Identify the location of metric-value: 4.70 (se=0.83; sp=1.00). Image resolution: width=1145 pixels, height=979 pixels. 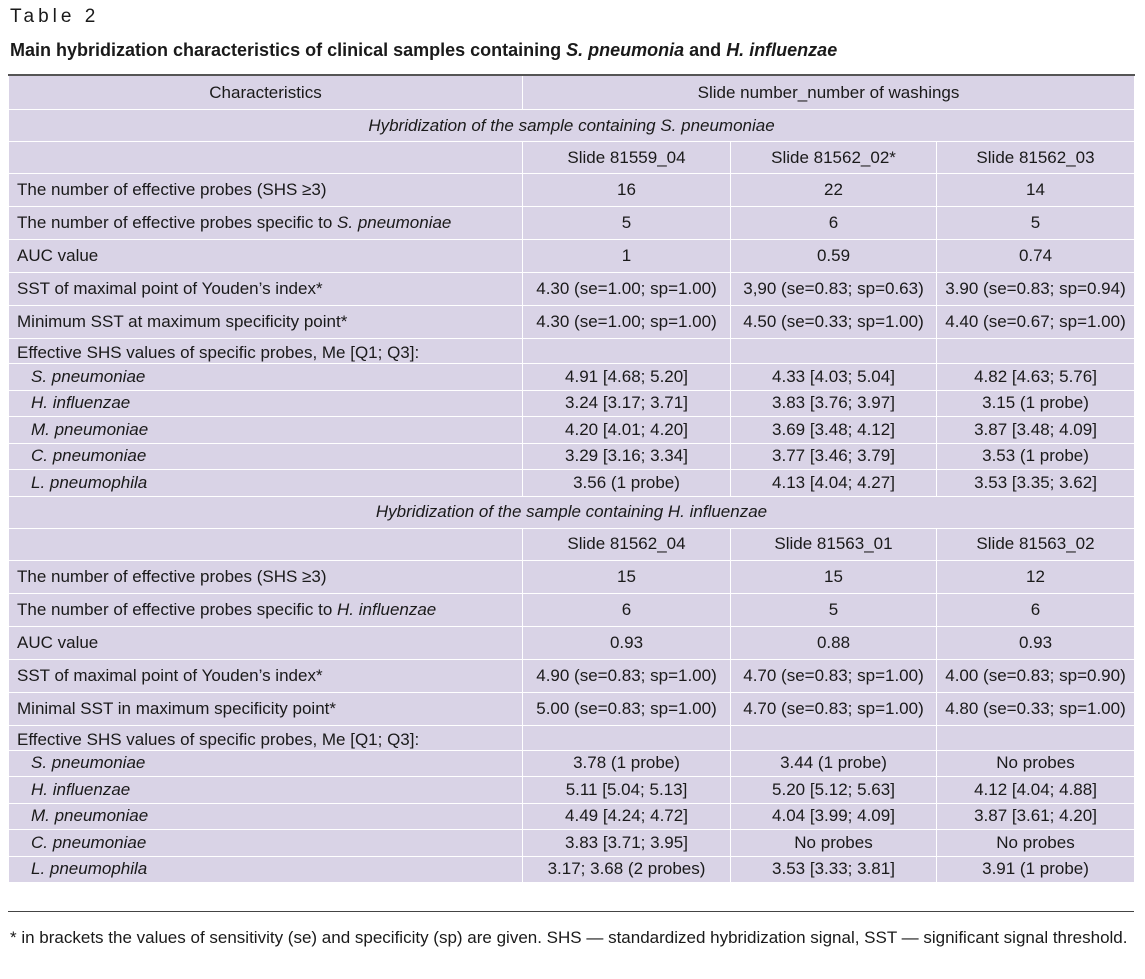
(833, 675).